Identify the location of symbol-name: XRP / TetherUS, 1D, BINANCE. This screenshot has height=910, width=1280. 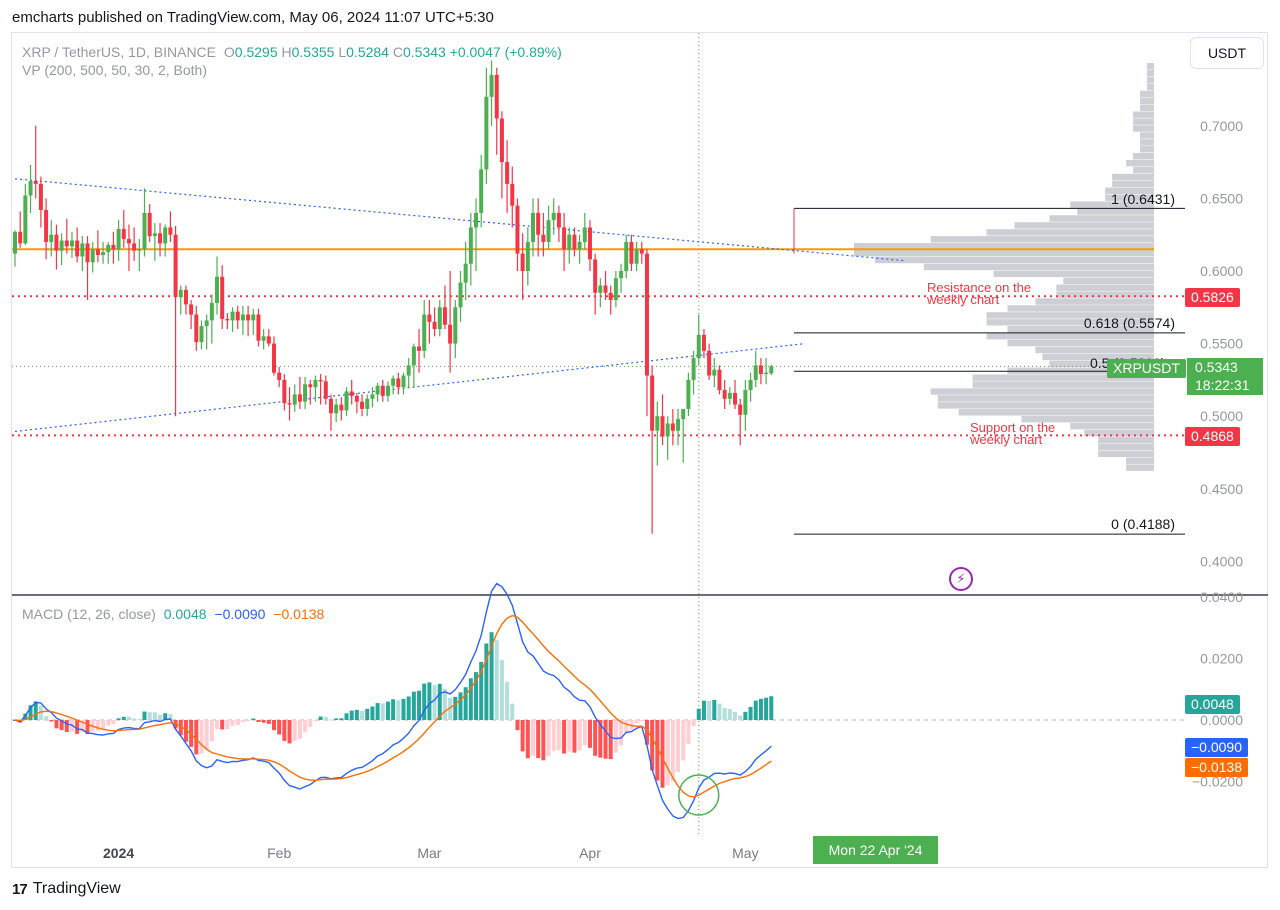
(119, 52).